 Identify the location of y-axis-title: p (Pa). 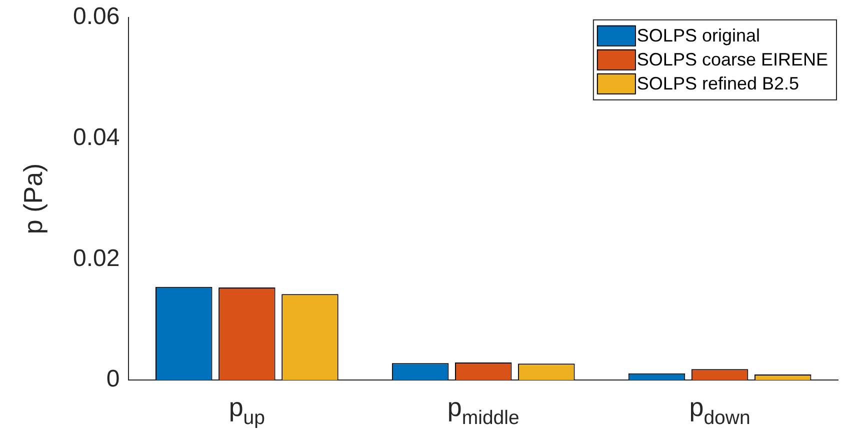
(33, 198).